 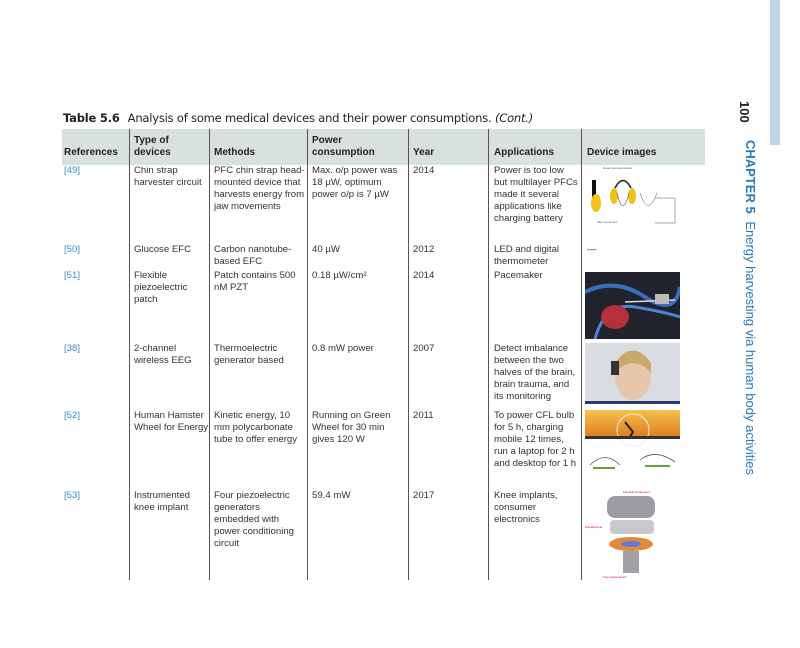 What do you see at coordinates (618, 168) in the screenshot?
I see `svg-text: Head-mounted device` at bounding box center [618, 168].